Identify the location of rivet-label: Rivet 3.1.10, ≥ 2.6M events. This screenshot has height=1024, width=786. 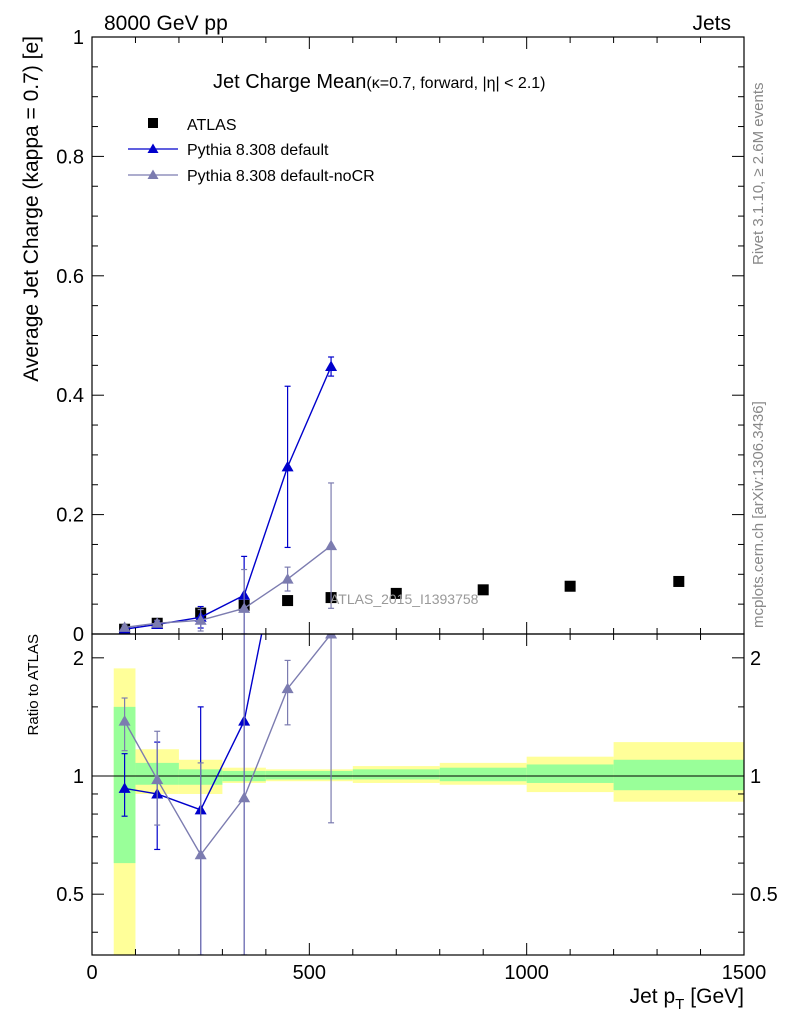
(758, 174).